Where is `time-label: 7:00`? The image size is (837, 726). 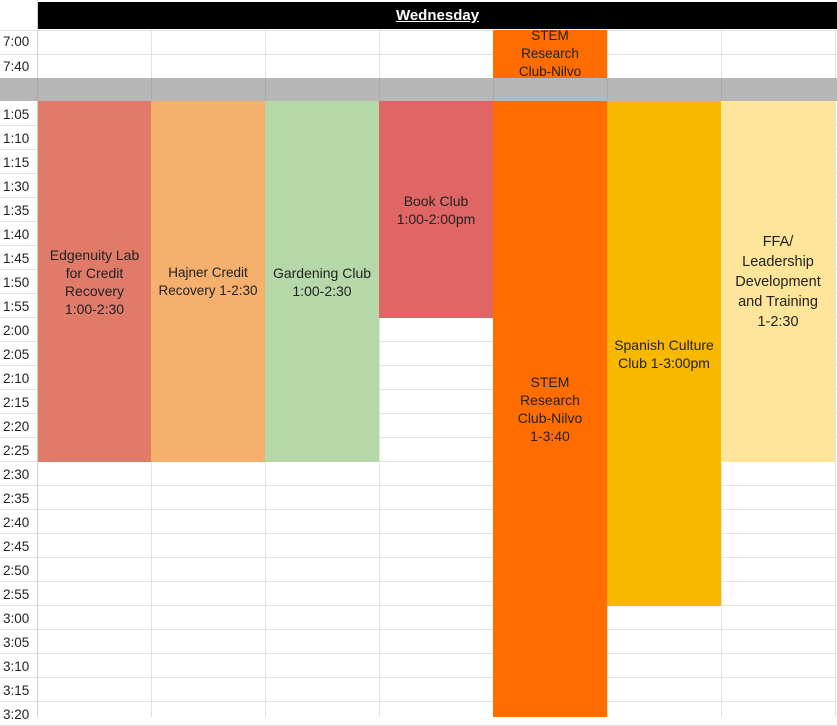 time-label: 7:00 is located at coordinates (16, 41).